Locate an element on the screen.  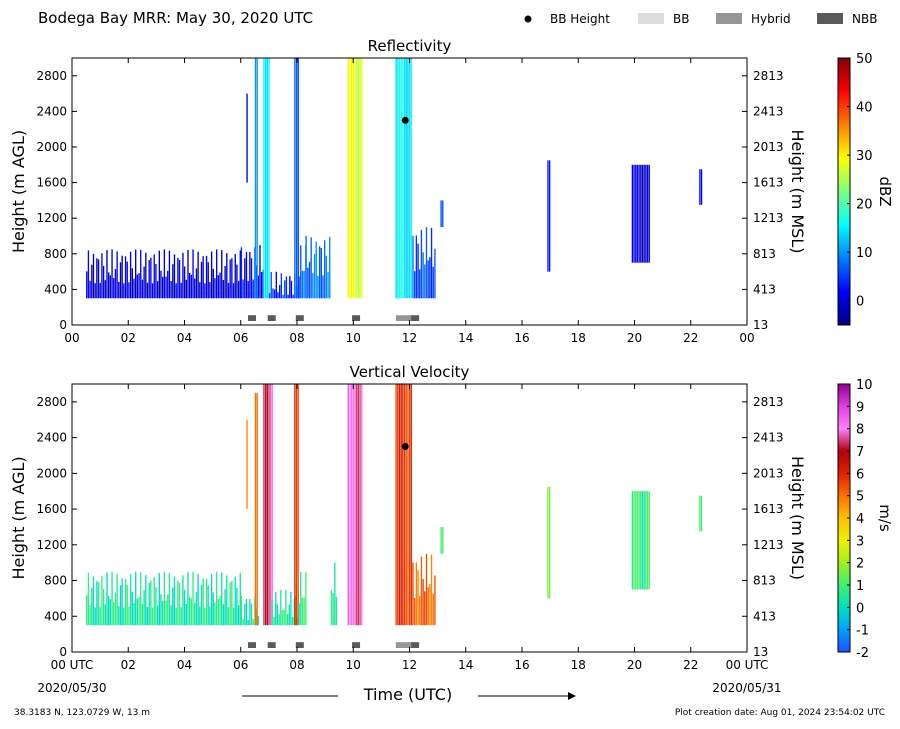
y-right-tick-label: 2813 is located at coordinates (768, 76).